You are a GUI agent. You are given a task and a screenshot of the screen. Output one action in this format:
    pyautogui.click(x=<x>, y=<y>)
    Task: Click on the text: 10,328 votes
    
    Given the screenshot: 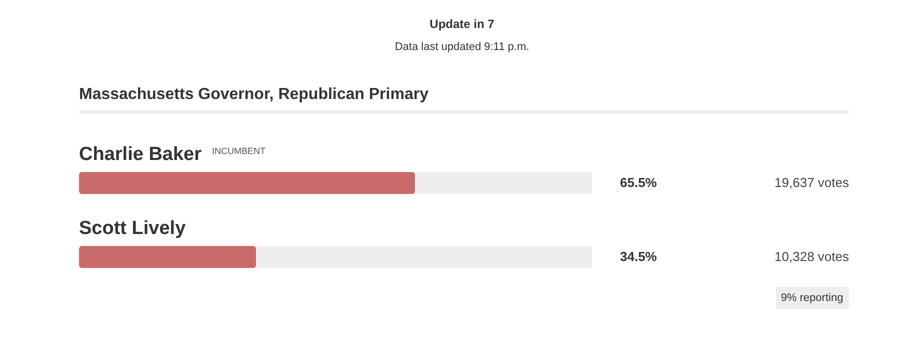 What is the action you would take?
    pyautogui.click(x=812, y=256)
    